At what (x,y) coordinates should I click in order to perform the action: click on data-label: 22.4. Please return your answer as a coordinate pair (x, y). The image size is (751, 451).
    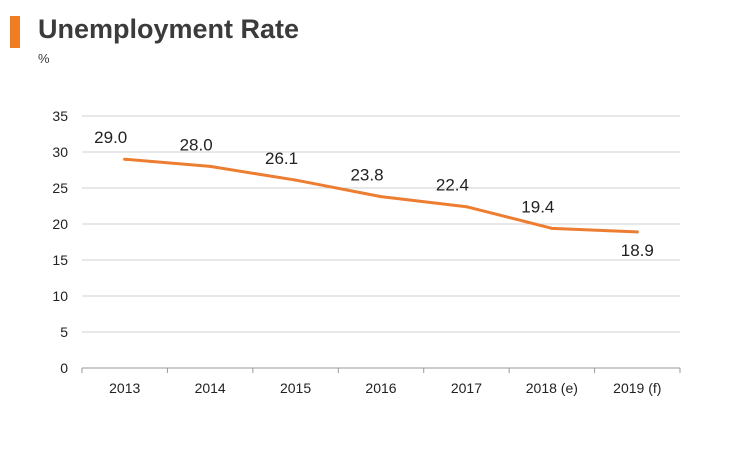
    Looking at the image, I should click on (452, 185).